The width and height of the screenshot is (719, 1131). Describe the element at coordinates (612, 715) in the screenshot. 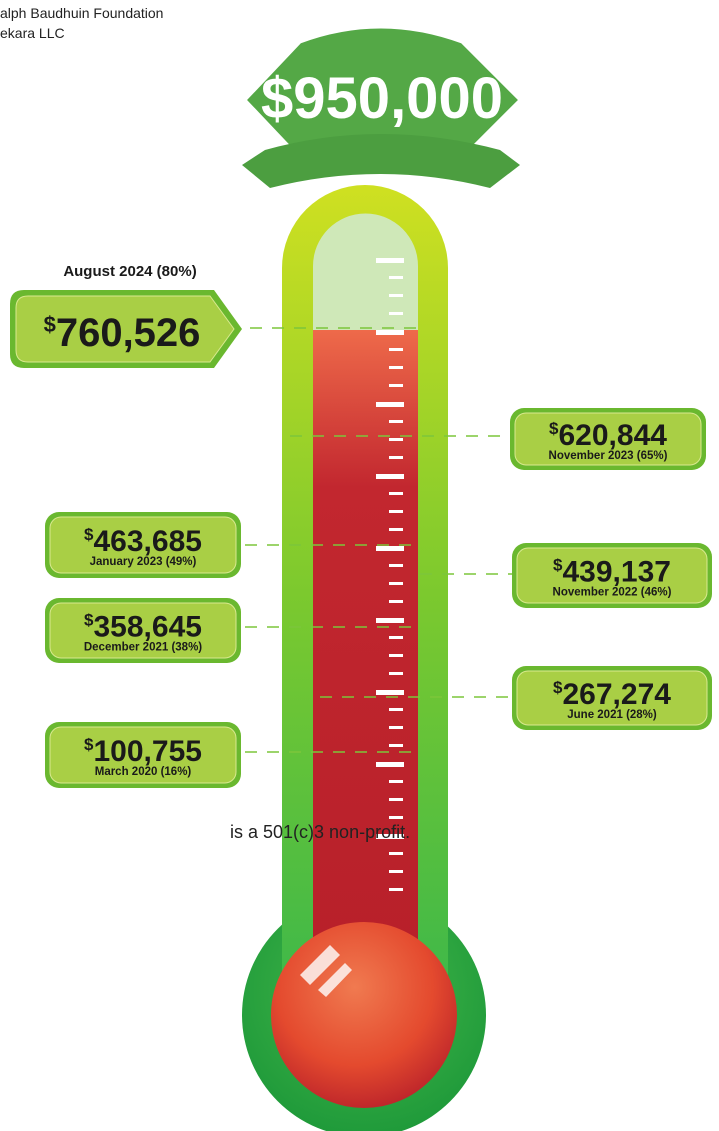

I see `milestone-label: June 2021 (28%)` at that location.